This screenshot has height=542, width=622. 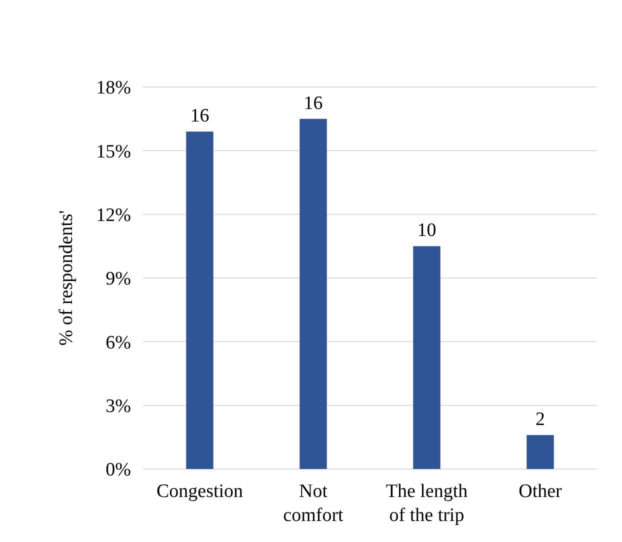 What do you see at coordinates (119, 470) in the screenshot?
I see `y-tick-label: 0%` at bounding box center [119, 470].